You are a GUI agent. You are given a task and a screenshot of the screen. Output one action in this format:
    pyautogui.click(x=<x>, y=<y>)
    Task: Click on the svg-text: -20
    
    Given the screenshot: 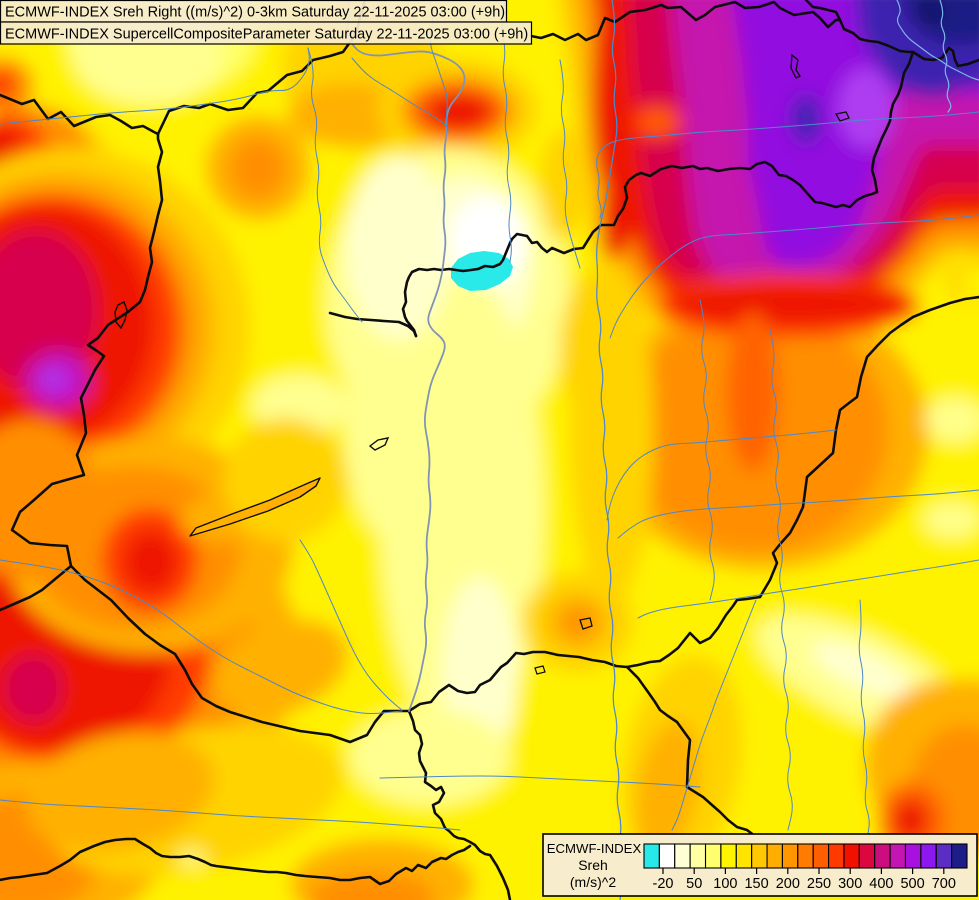 What is the action you would take?
    pyautogui.click(x=663, y=884)
    